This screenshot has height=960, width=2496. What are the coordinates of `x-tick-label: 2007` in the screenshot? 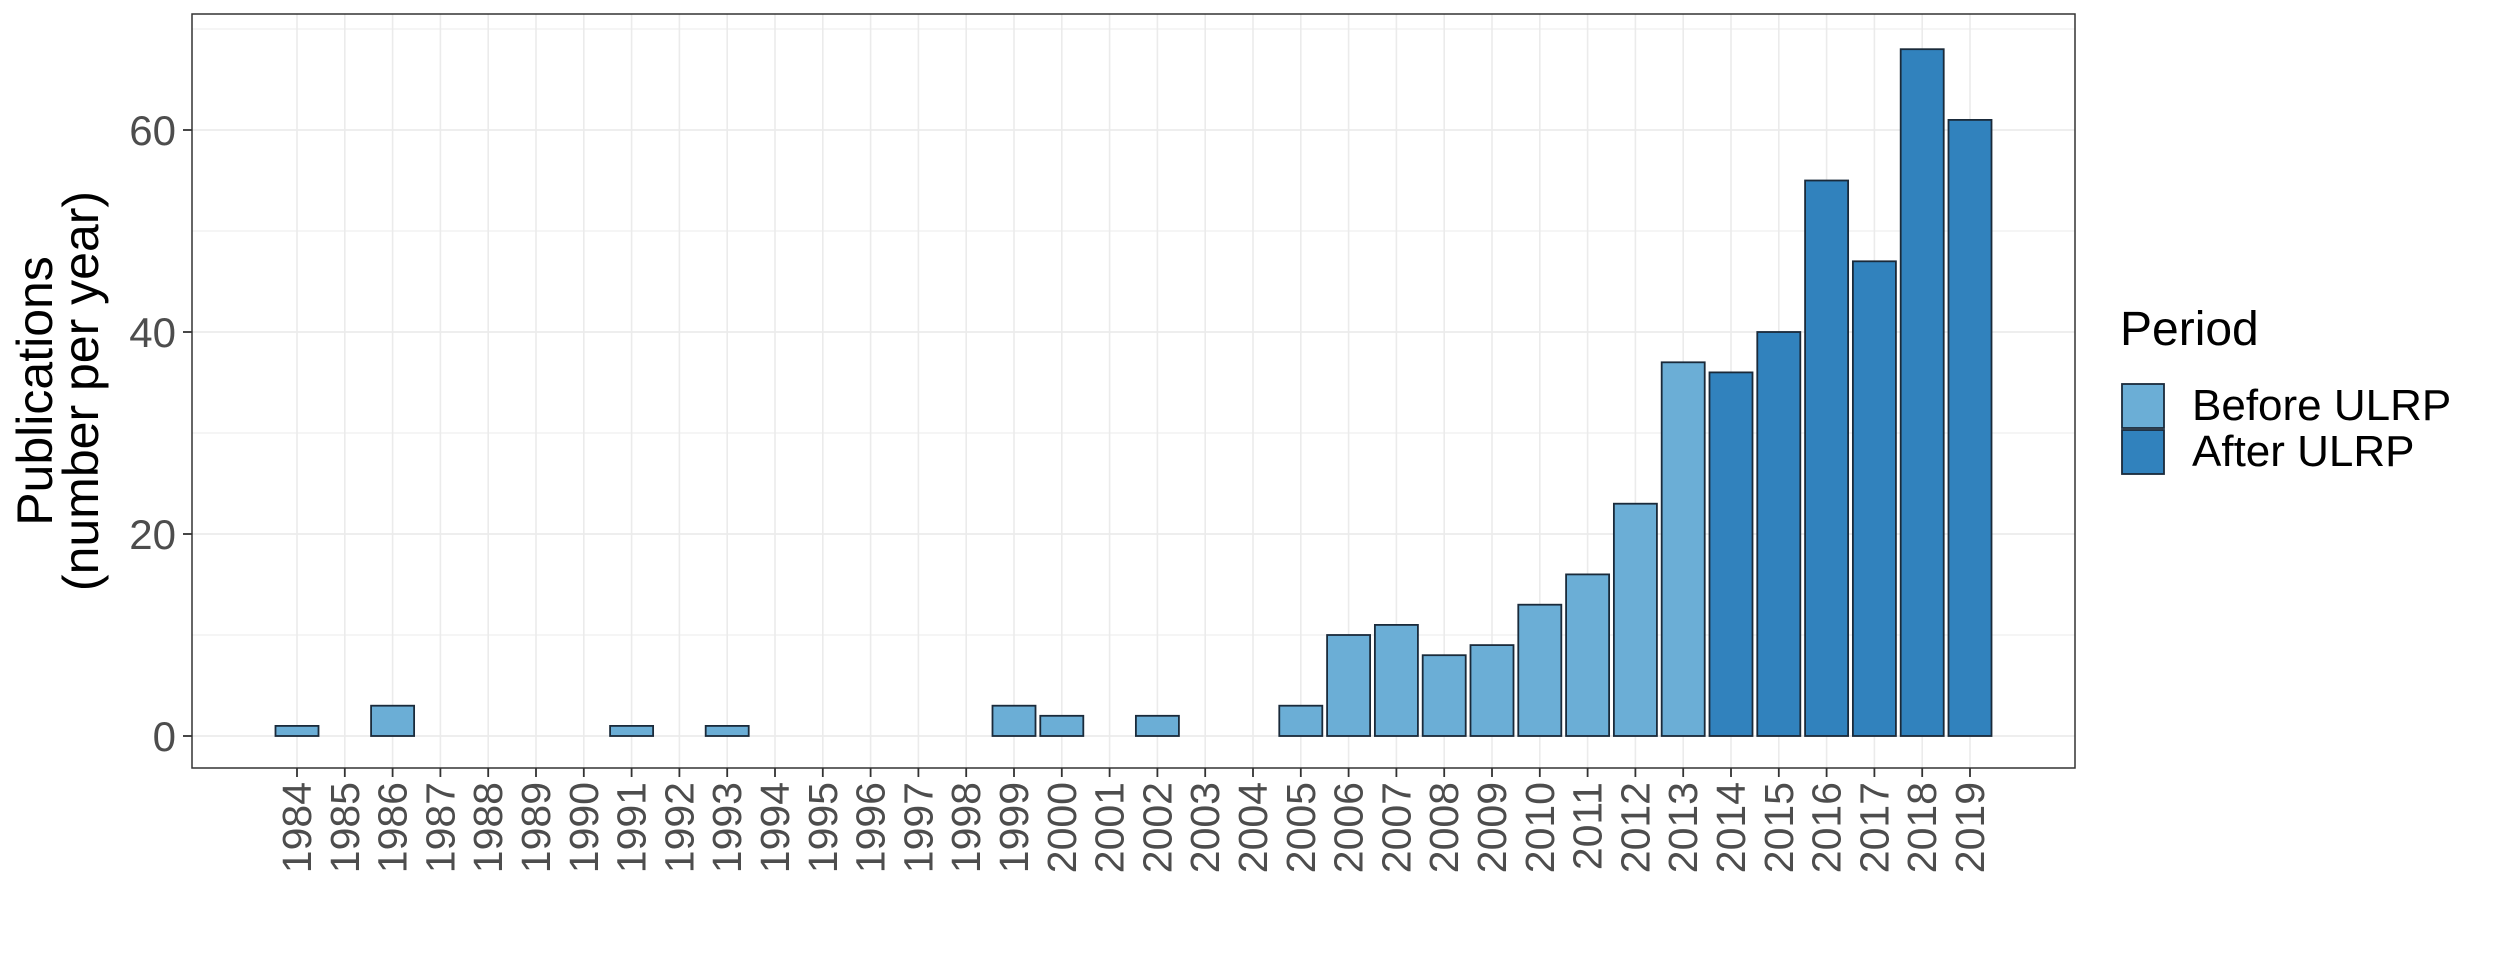 It's located at (1396, 827).